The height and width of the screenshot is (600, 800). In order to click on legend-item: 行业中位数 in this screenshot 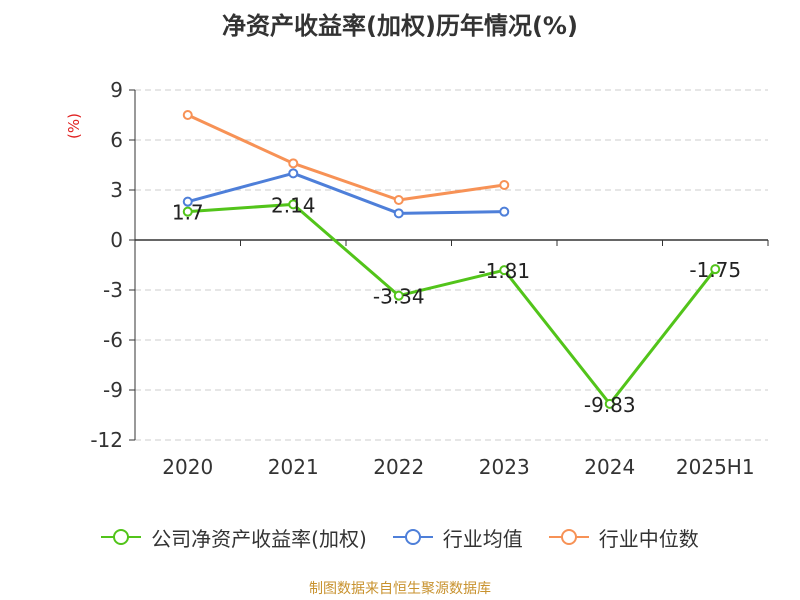, I will do `click(623, 537)`.